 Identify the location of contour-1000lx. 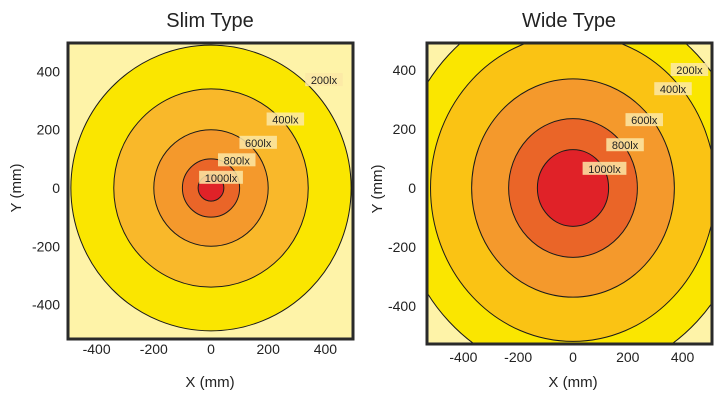
(573, 188).